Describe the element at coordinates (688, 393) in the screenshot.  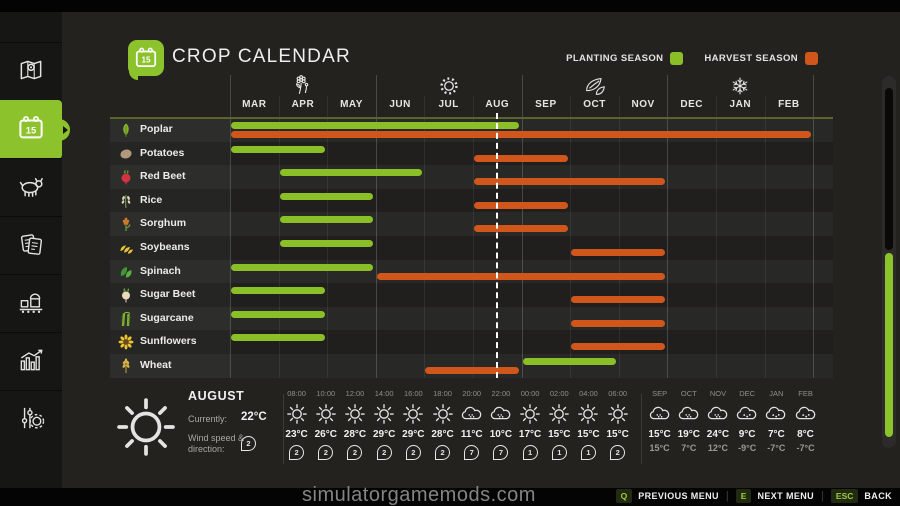
I see `forecast-month: OCT` at that location.